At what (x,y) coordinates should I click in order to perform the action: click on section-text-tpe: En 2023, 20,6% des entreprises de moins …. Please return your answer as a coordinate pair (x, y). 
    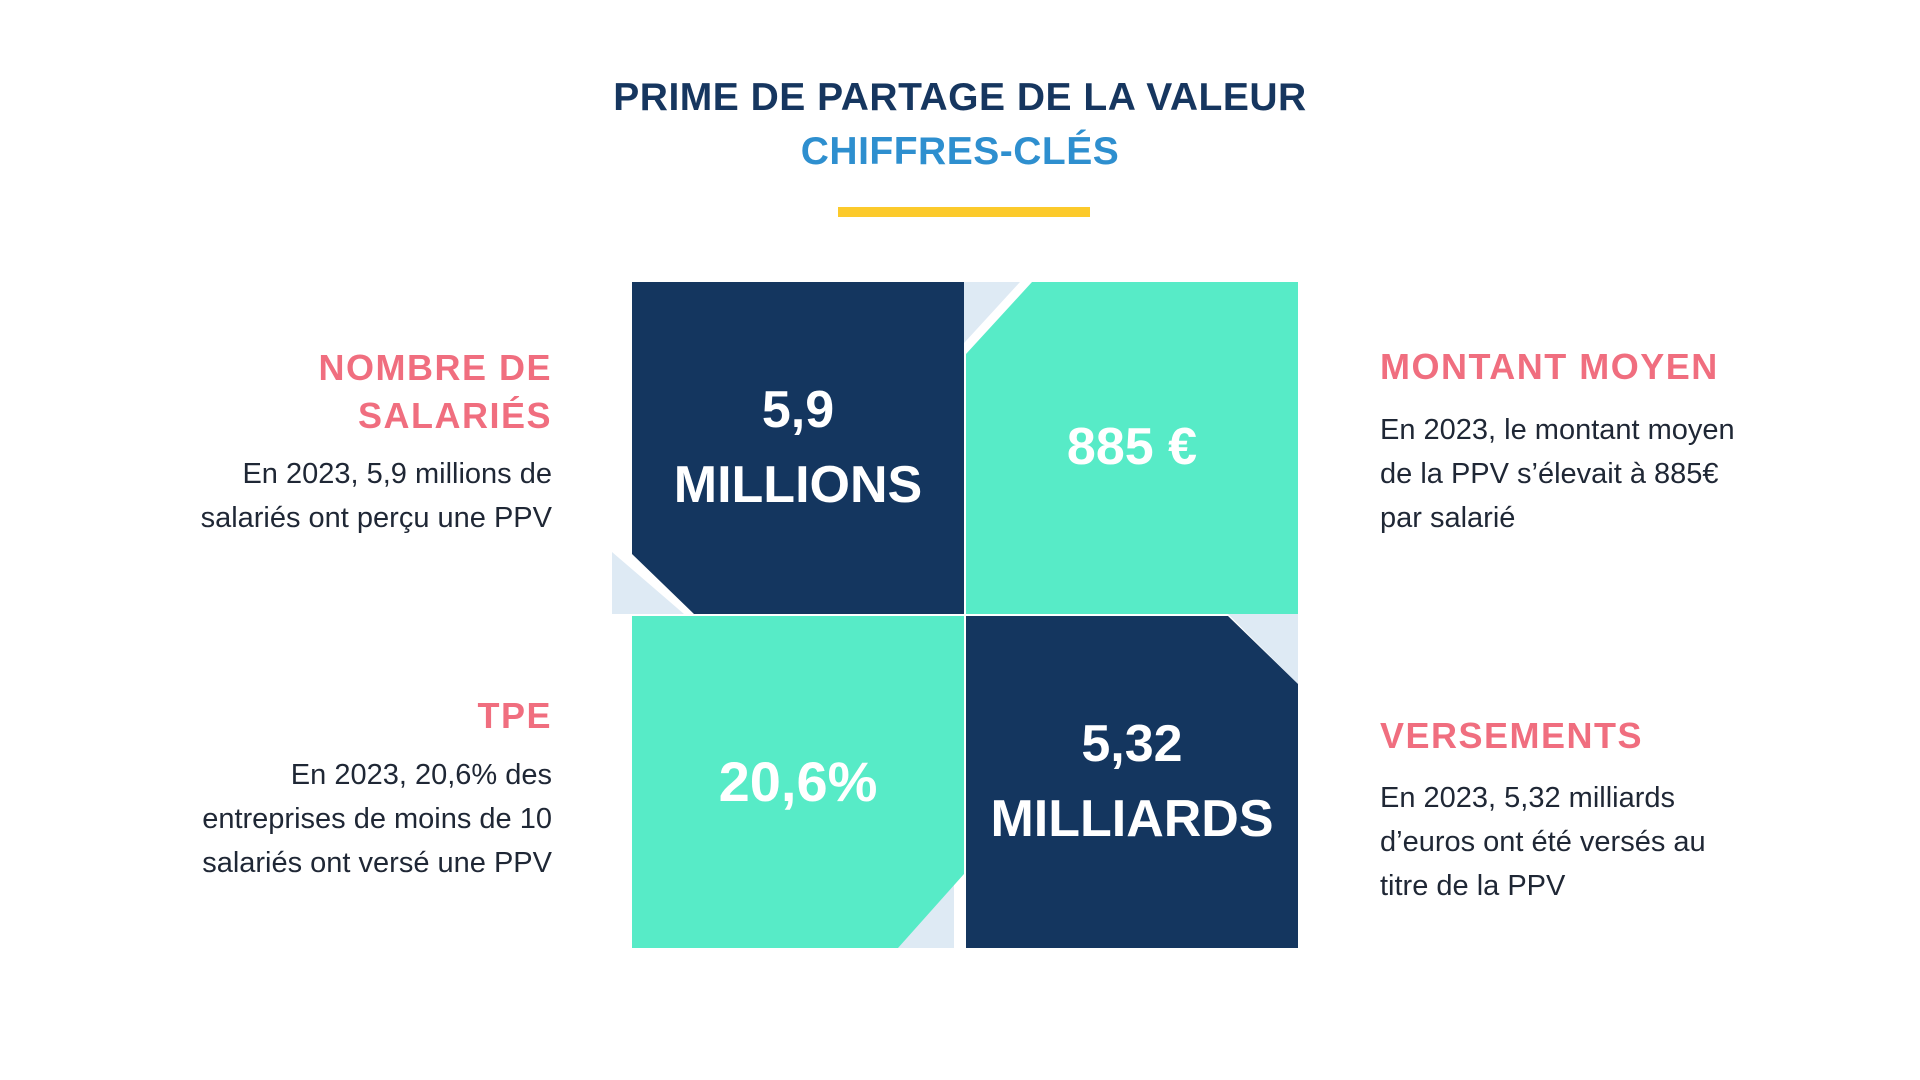
    Looking at the image, I should click on (377, 819).